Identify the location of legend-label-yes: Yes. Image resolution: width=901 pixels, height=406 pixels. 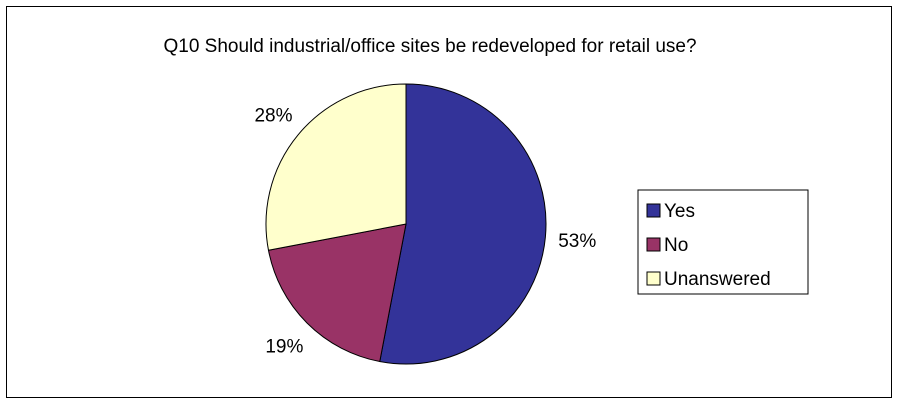
(679, 211).